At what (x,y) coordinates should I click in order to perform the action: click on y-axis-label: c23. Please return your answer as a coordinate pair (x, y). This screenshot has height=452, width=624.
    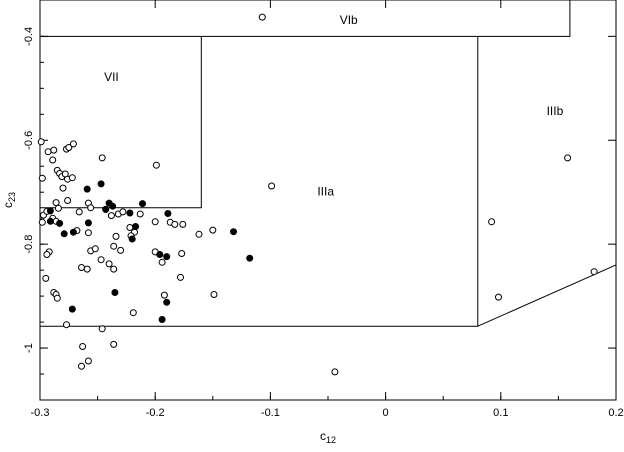
    Looking at the image, I should click on (9, 200).